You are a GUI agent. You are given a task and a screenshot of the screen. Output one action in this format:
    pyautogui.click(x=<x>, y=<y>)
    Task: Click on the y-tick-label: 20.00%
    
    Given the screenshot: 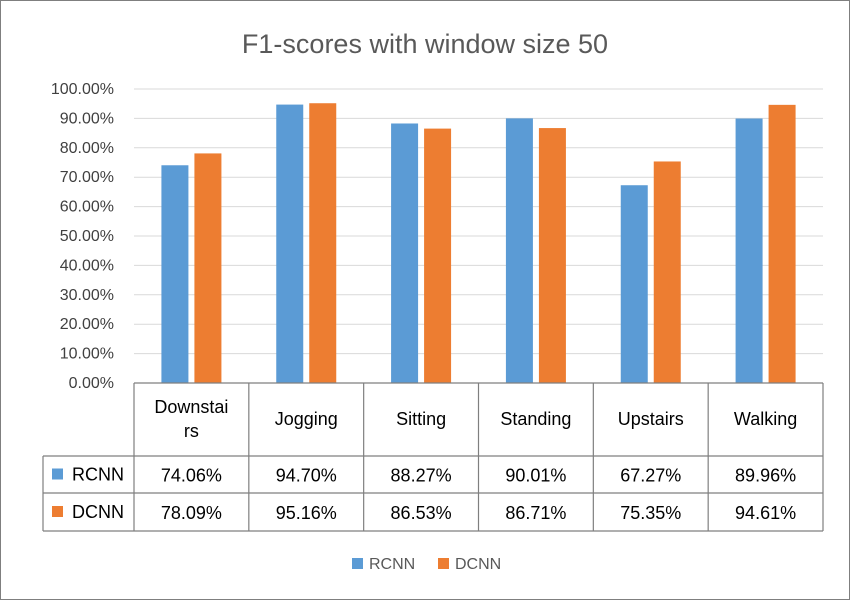 What is the action you would take?
    pyautogui.click(x=87, y=324)
    